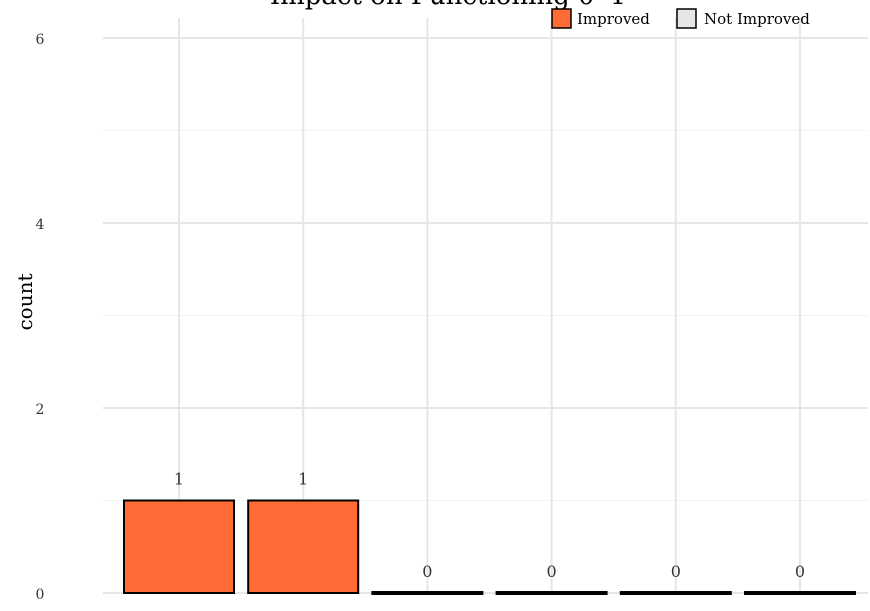  Describe the element at coordinates (686, 18) in the screenshot. I see `legend-swatch-not-improved` at that location.